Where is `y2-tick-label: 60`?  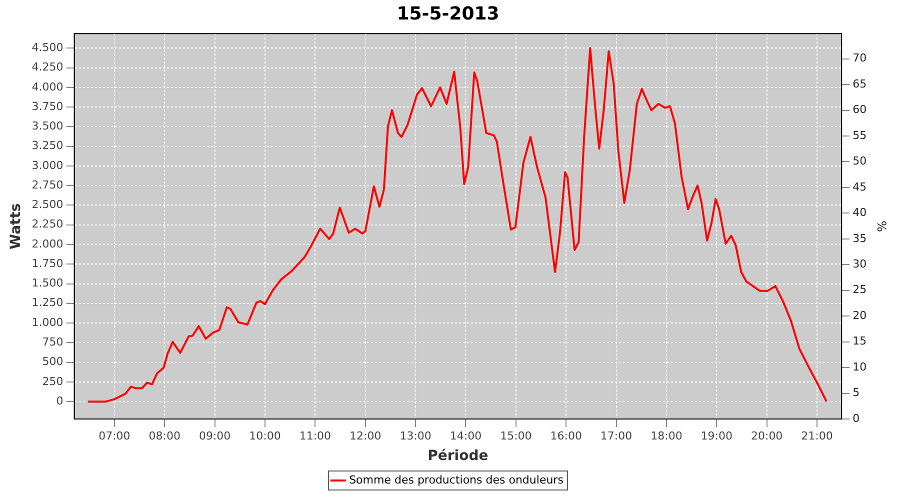 y2-tick-label: 60 is located at coordinates (859, 109).